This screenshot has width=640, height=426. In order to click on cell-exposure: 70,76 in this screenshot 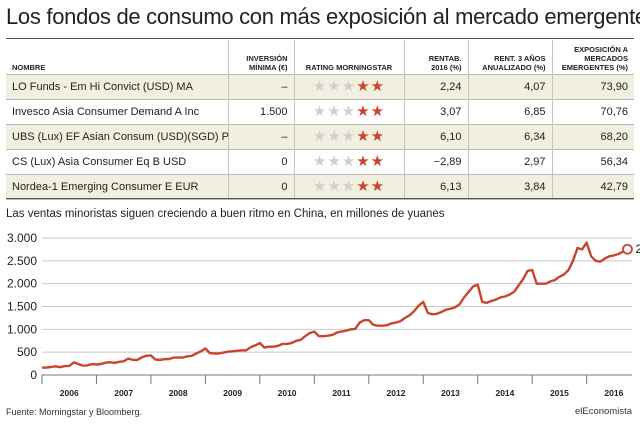, I will do `click(593, 112)`.